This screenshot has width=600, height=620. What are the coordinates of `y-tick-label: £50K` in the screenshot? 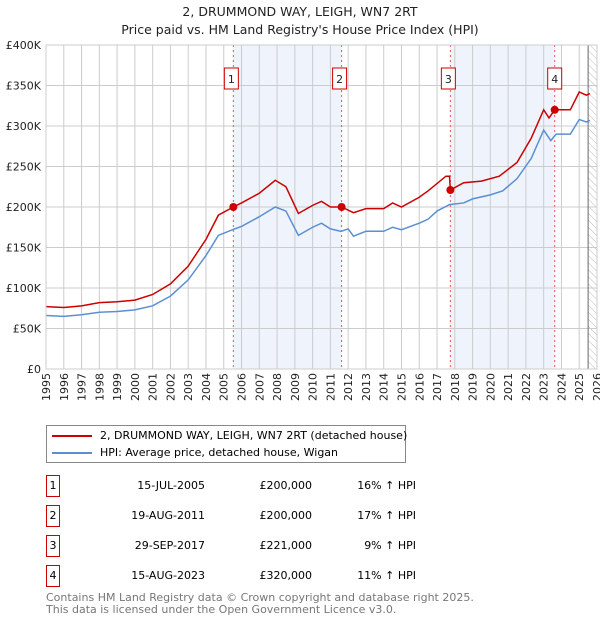 It's located at (27, 329).